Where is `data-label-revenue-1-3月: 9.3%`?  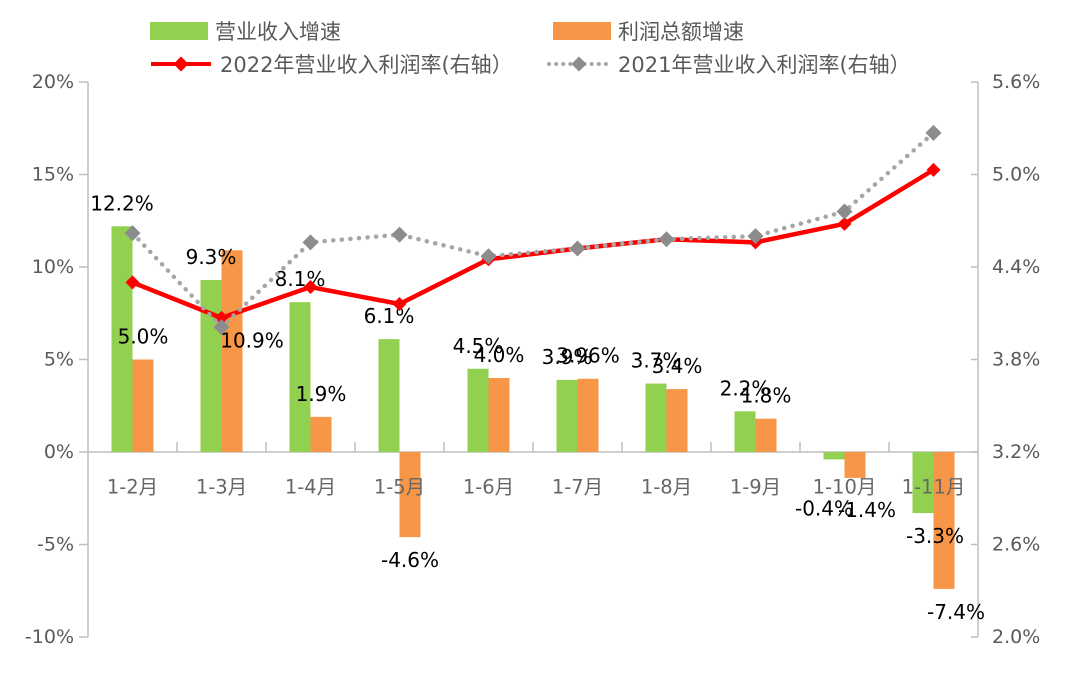
data-label-revenue-1-3月: 9.3% is located at coordinates (211, 257).